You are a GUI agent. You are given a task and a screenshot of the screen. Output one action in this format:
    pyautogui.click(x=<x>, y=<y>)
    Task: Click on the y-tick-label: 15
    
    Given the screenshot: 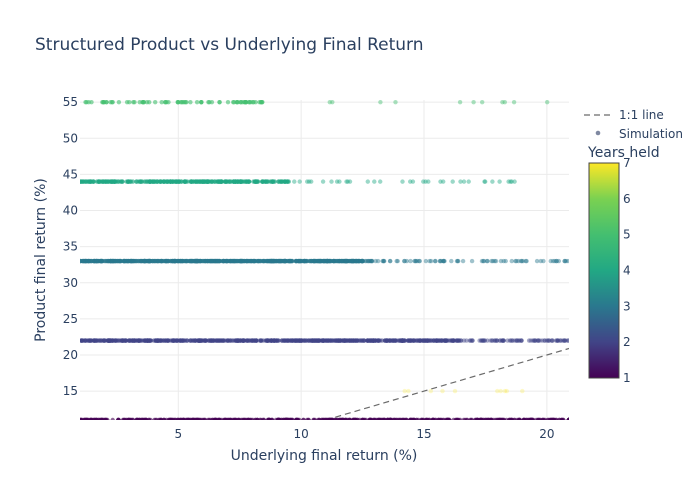 What is the action you would take?
    pyautogui.click(x=70, y=391)
    